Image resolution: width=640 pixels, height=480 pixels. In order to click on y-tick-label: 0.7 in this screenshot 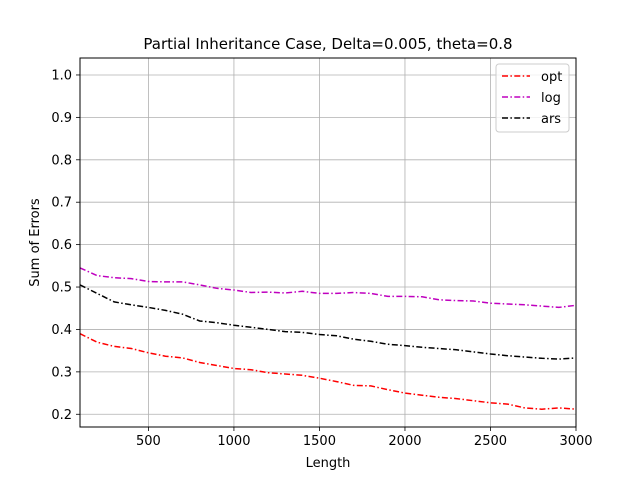, I will do `click(61, 203)`.